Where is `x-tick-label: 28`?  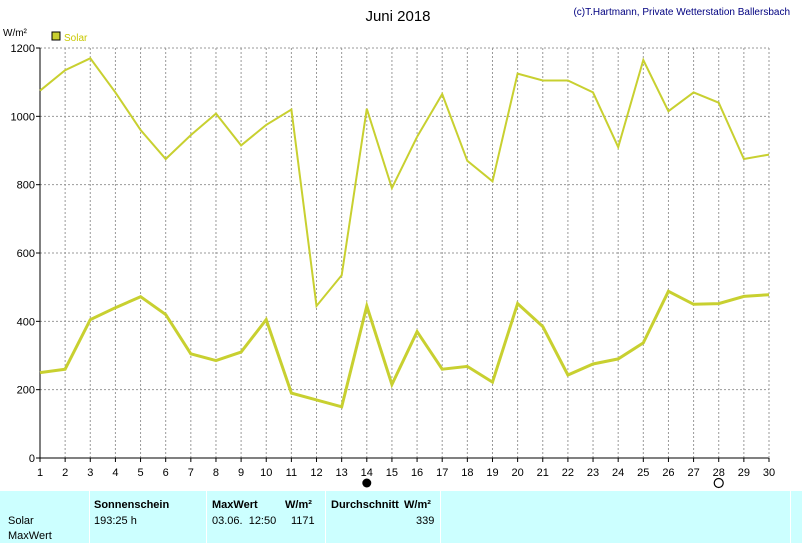 x-tick-label: 28 is located at coordinates (719, 473).